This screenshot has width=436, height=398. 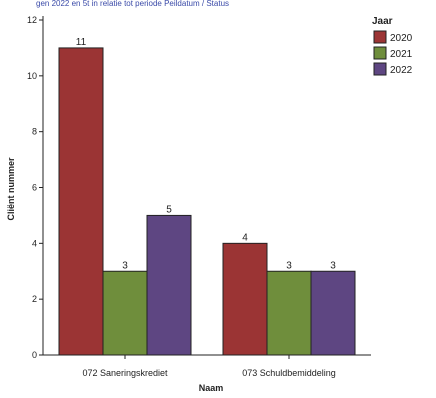 What do you see at coordinates (34, 243) in the screenshot?
I see `y-tick-label: 4` at bounding box center [34, 243].